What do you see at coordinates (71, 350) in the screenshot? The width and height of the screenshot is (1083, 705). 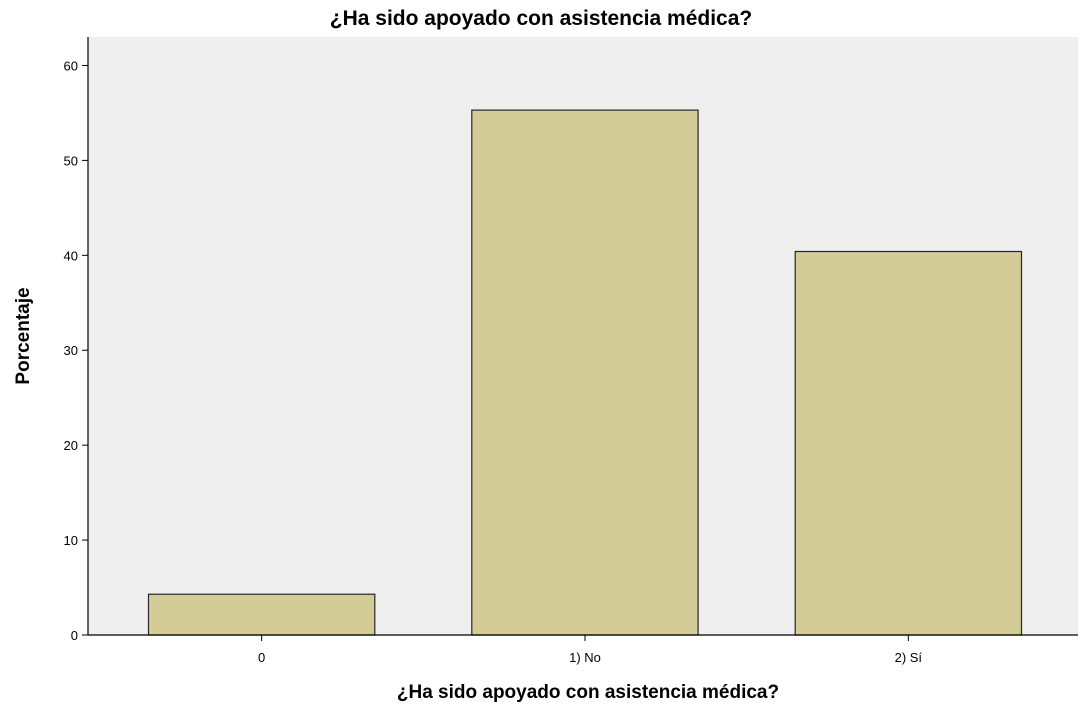 I see `y-tick-label: 30` at bounding box center [71, 350].